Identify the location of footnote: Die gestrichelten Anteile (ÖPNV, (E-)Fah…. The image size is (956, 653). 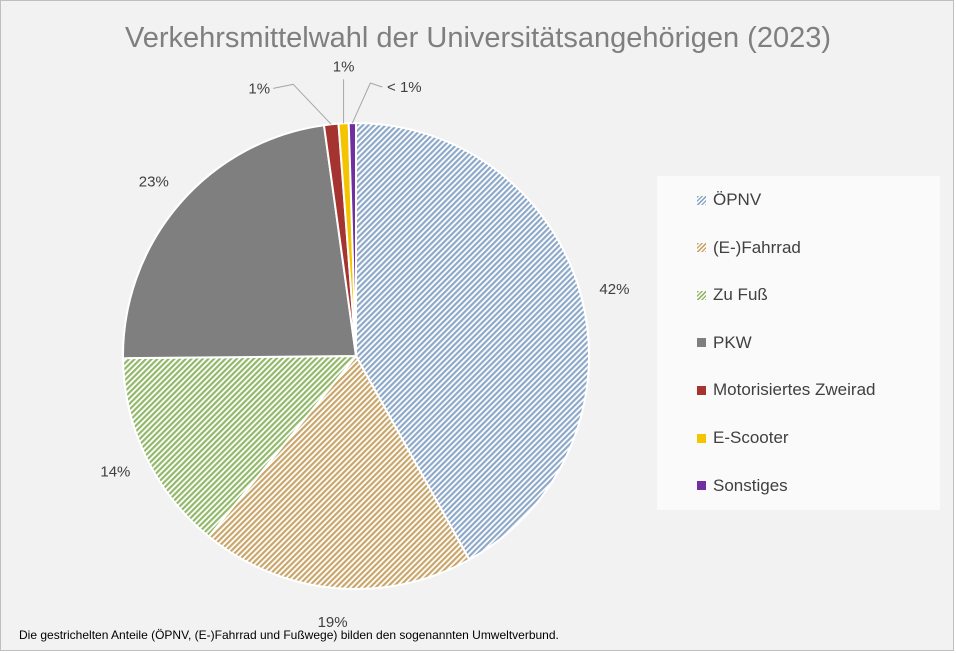
(289, 635).